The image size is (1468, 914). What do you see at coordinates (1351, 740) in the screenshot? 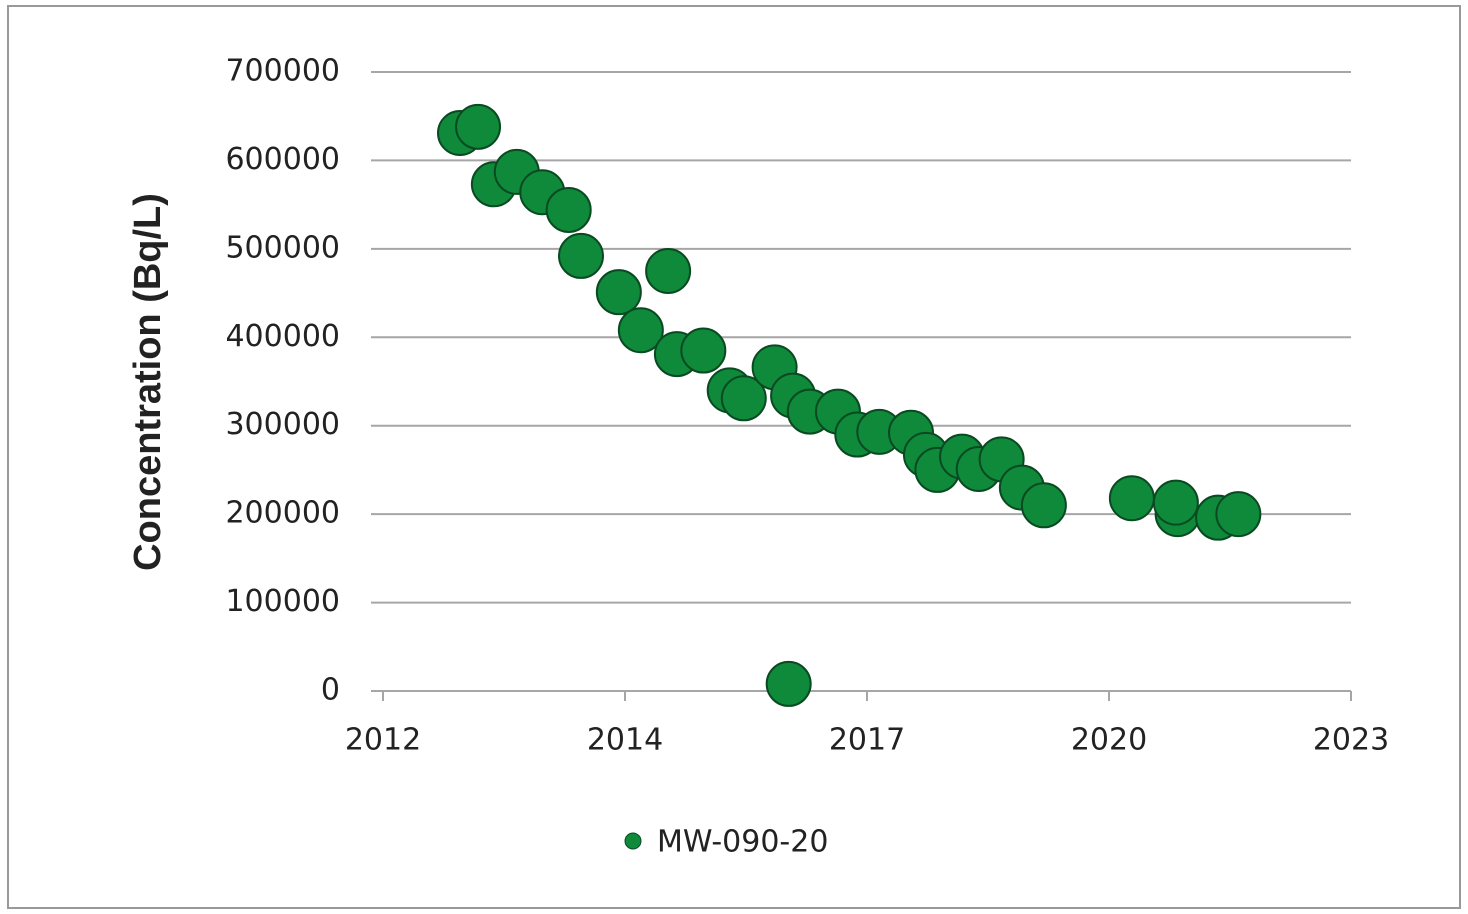
I see `x-tick-label: 2023` at bounding box center [1351, 740].